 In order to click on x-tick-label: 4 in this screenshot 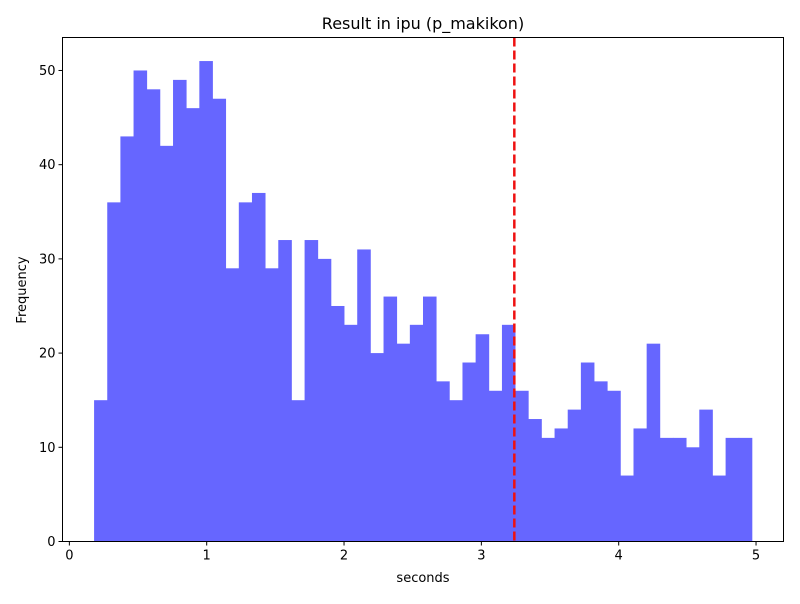, I will do `click(619, 556)`.